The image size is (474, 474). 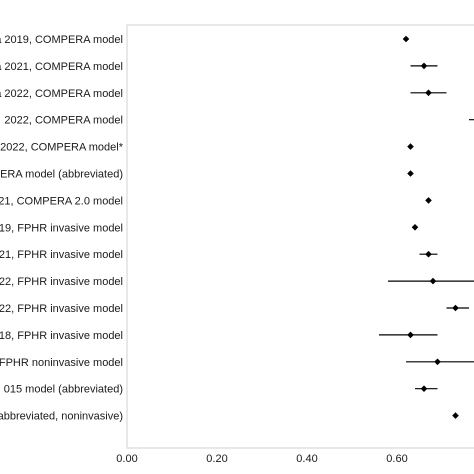 I want to click on category-label: a 2019, COMPERA model, so click(x=61, y=40).